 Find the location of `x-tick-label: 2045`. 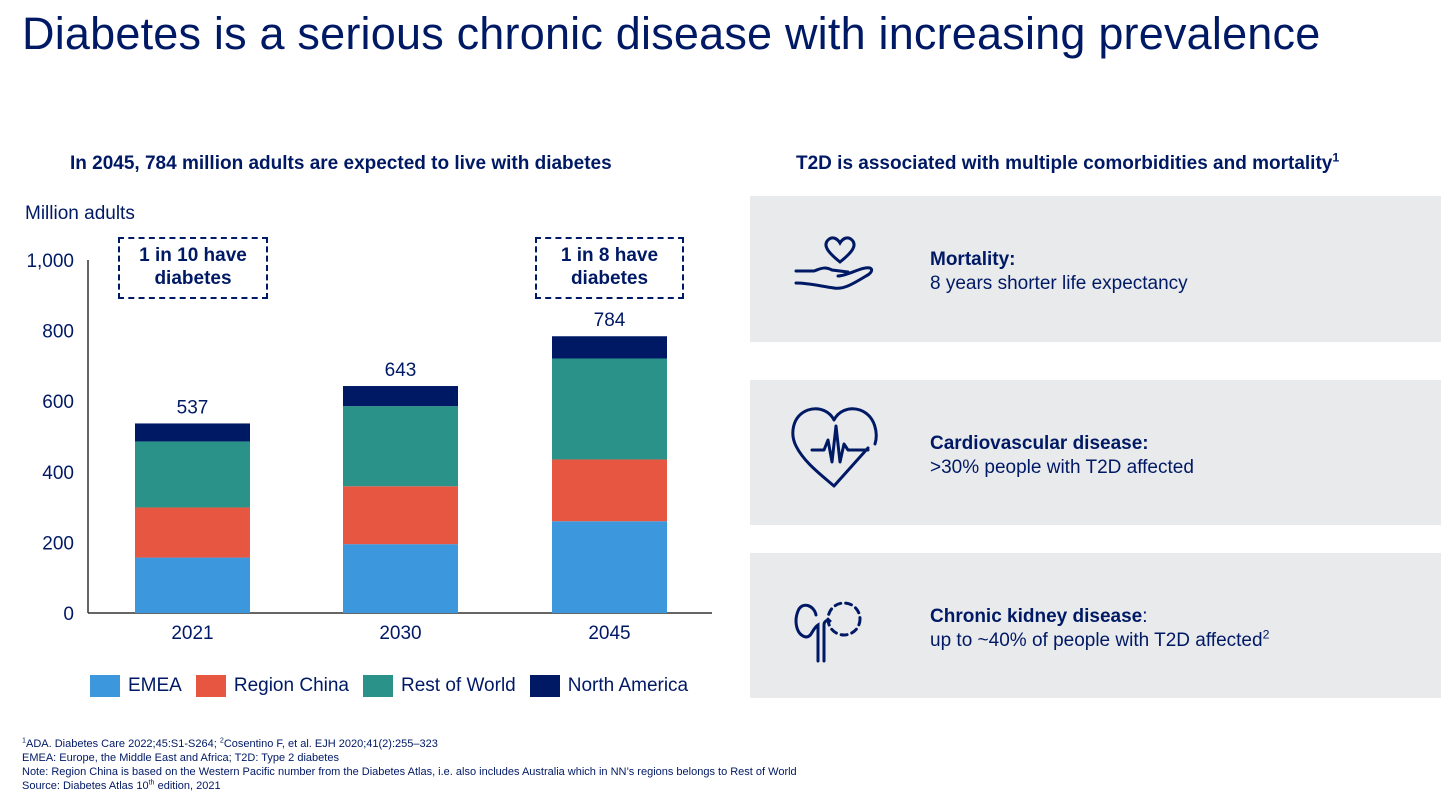

x-tick-label: 2045 is located at coordinates (609, 633).